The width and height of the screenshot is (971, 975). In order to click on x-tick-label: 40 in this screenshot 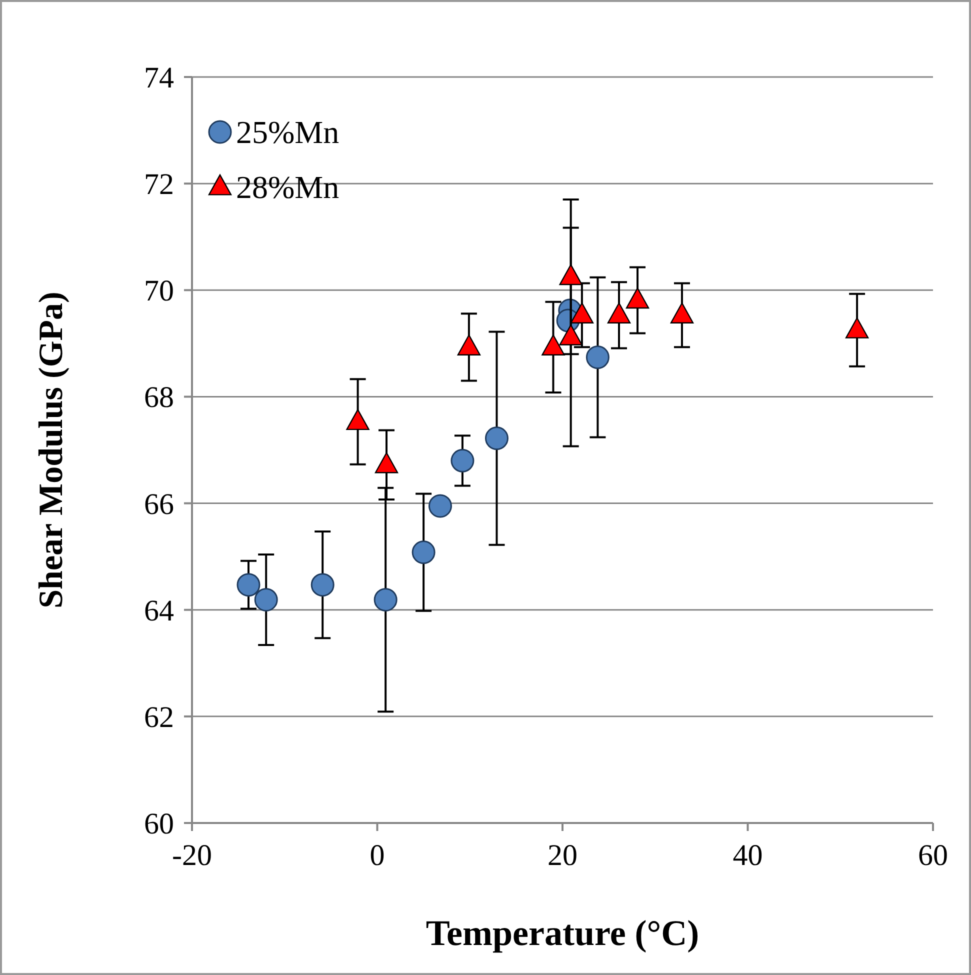, I will do `click(747, 855)`.